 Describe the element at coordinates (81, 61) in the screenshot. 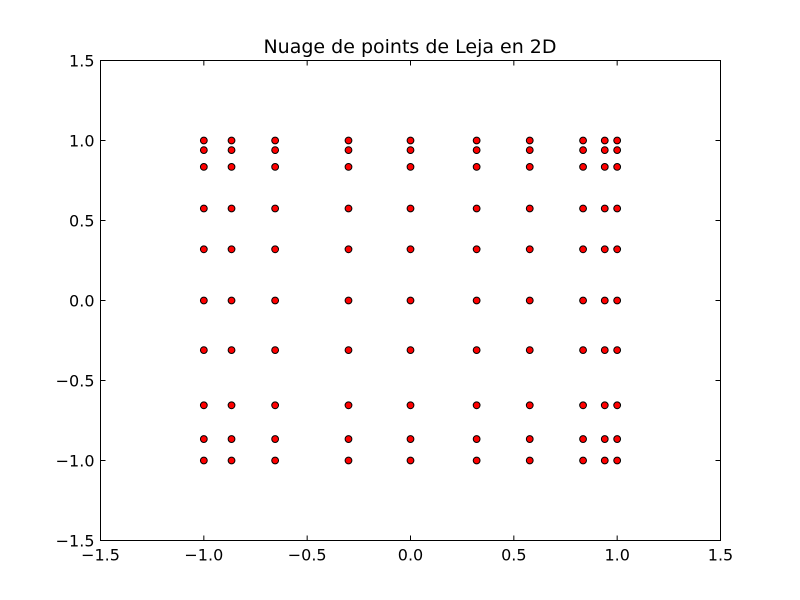

I see `y-tick-label: 1.5` at that location.